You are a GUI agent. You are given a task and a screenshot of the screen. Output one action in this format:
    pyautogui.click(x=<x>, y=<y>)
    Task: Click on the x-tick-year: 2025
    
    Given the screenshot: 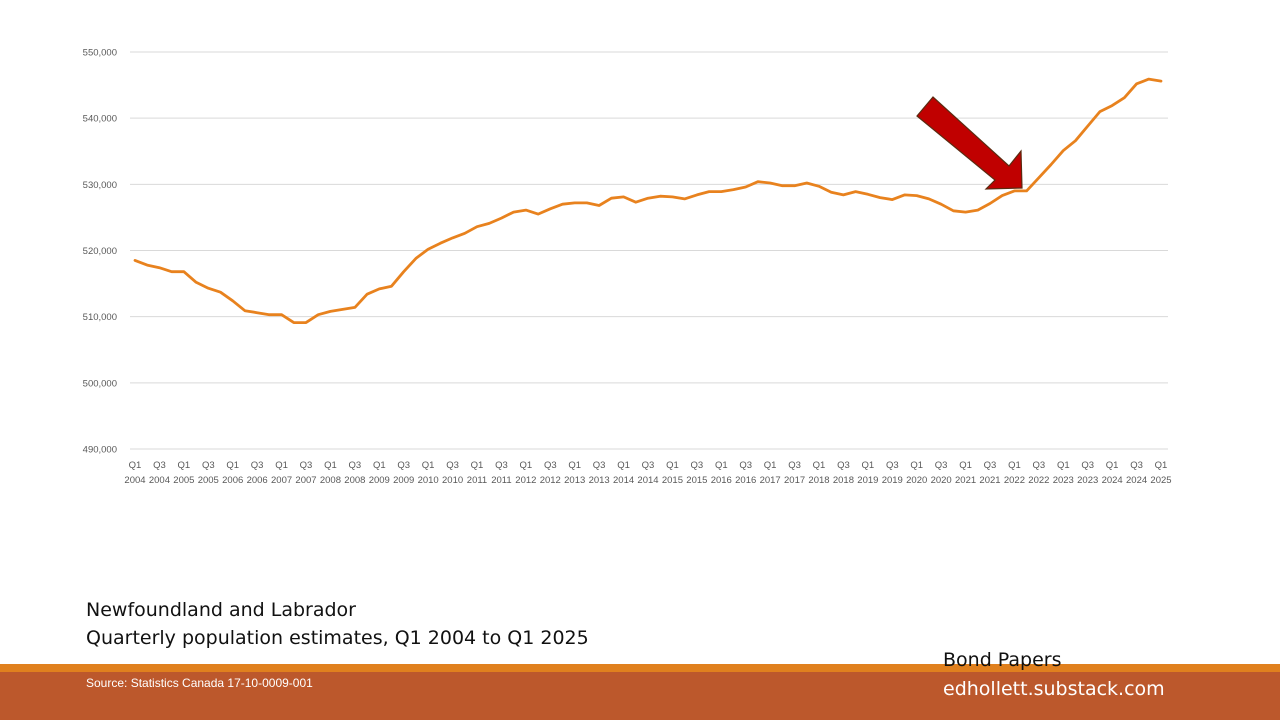 What is the action you would take?
    pyautogui.click(x=1160, y=480)
    